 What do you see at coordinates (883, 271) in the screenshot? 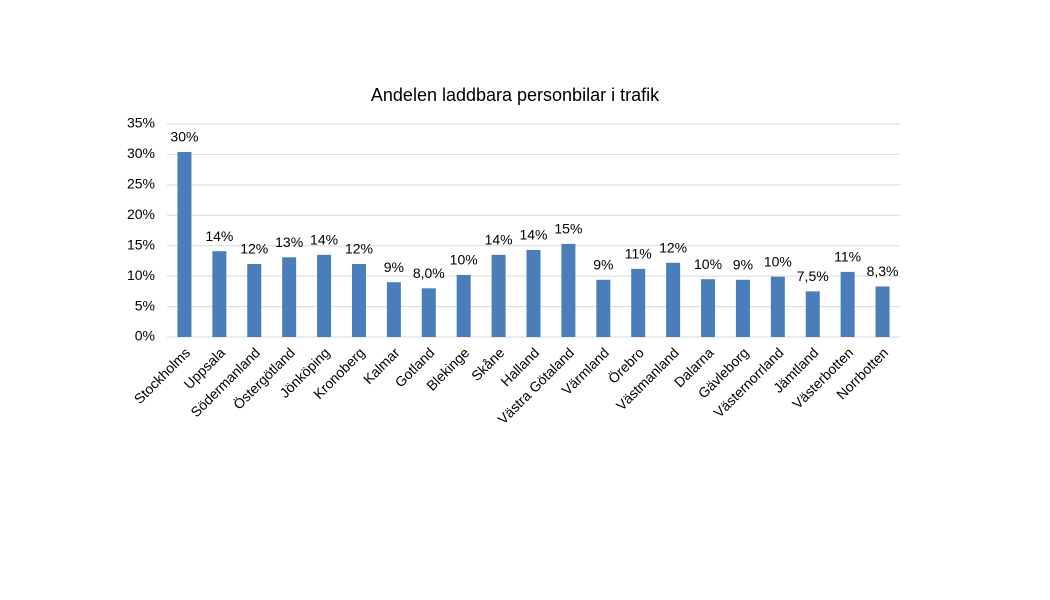
I see `data-label: 8,3%` at bounding box center [883, 271].